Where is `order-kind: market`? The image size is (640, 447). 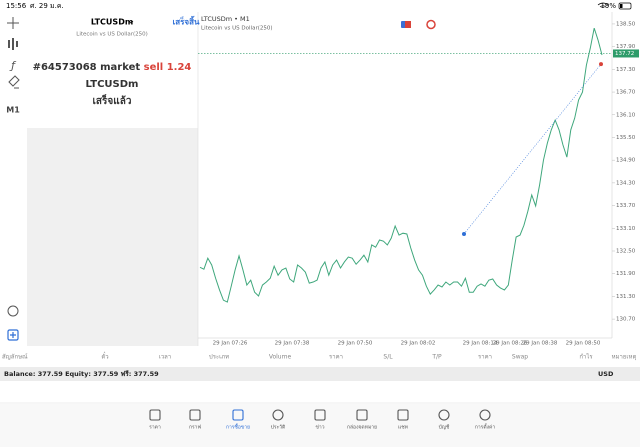
order-kind: market is located at coordinates (120, 67).